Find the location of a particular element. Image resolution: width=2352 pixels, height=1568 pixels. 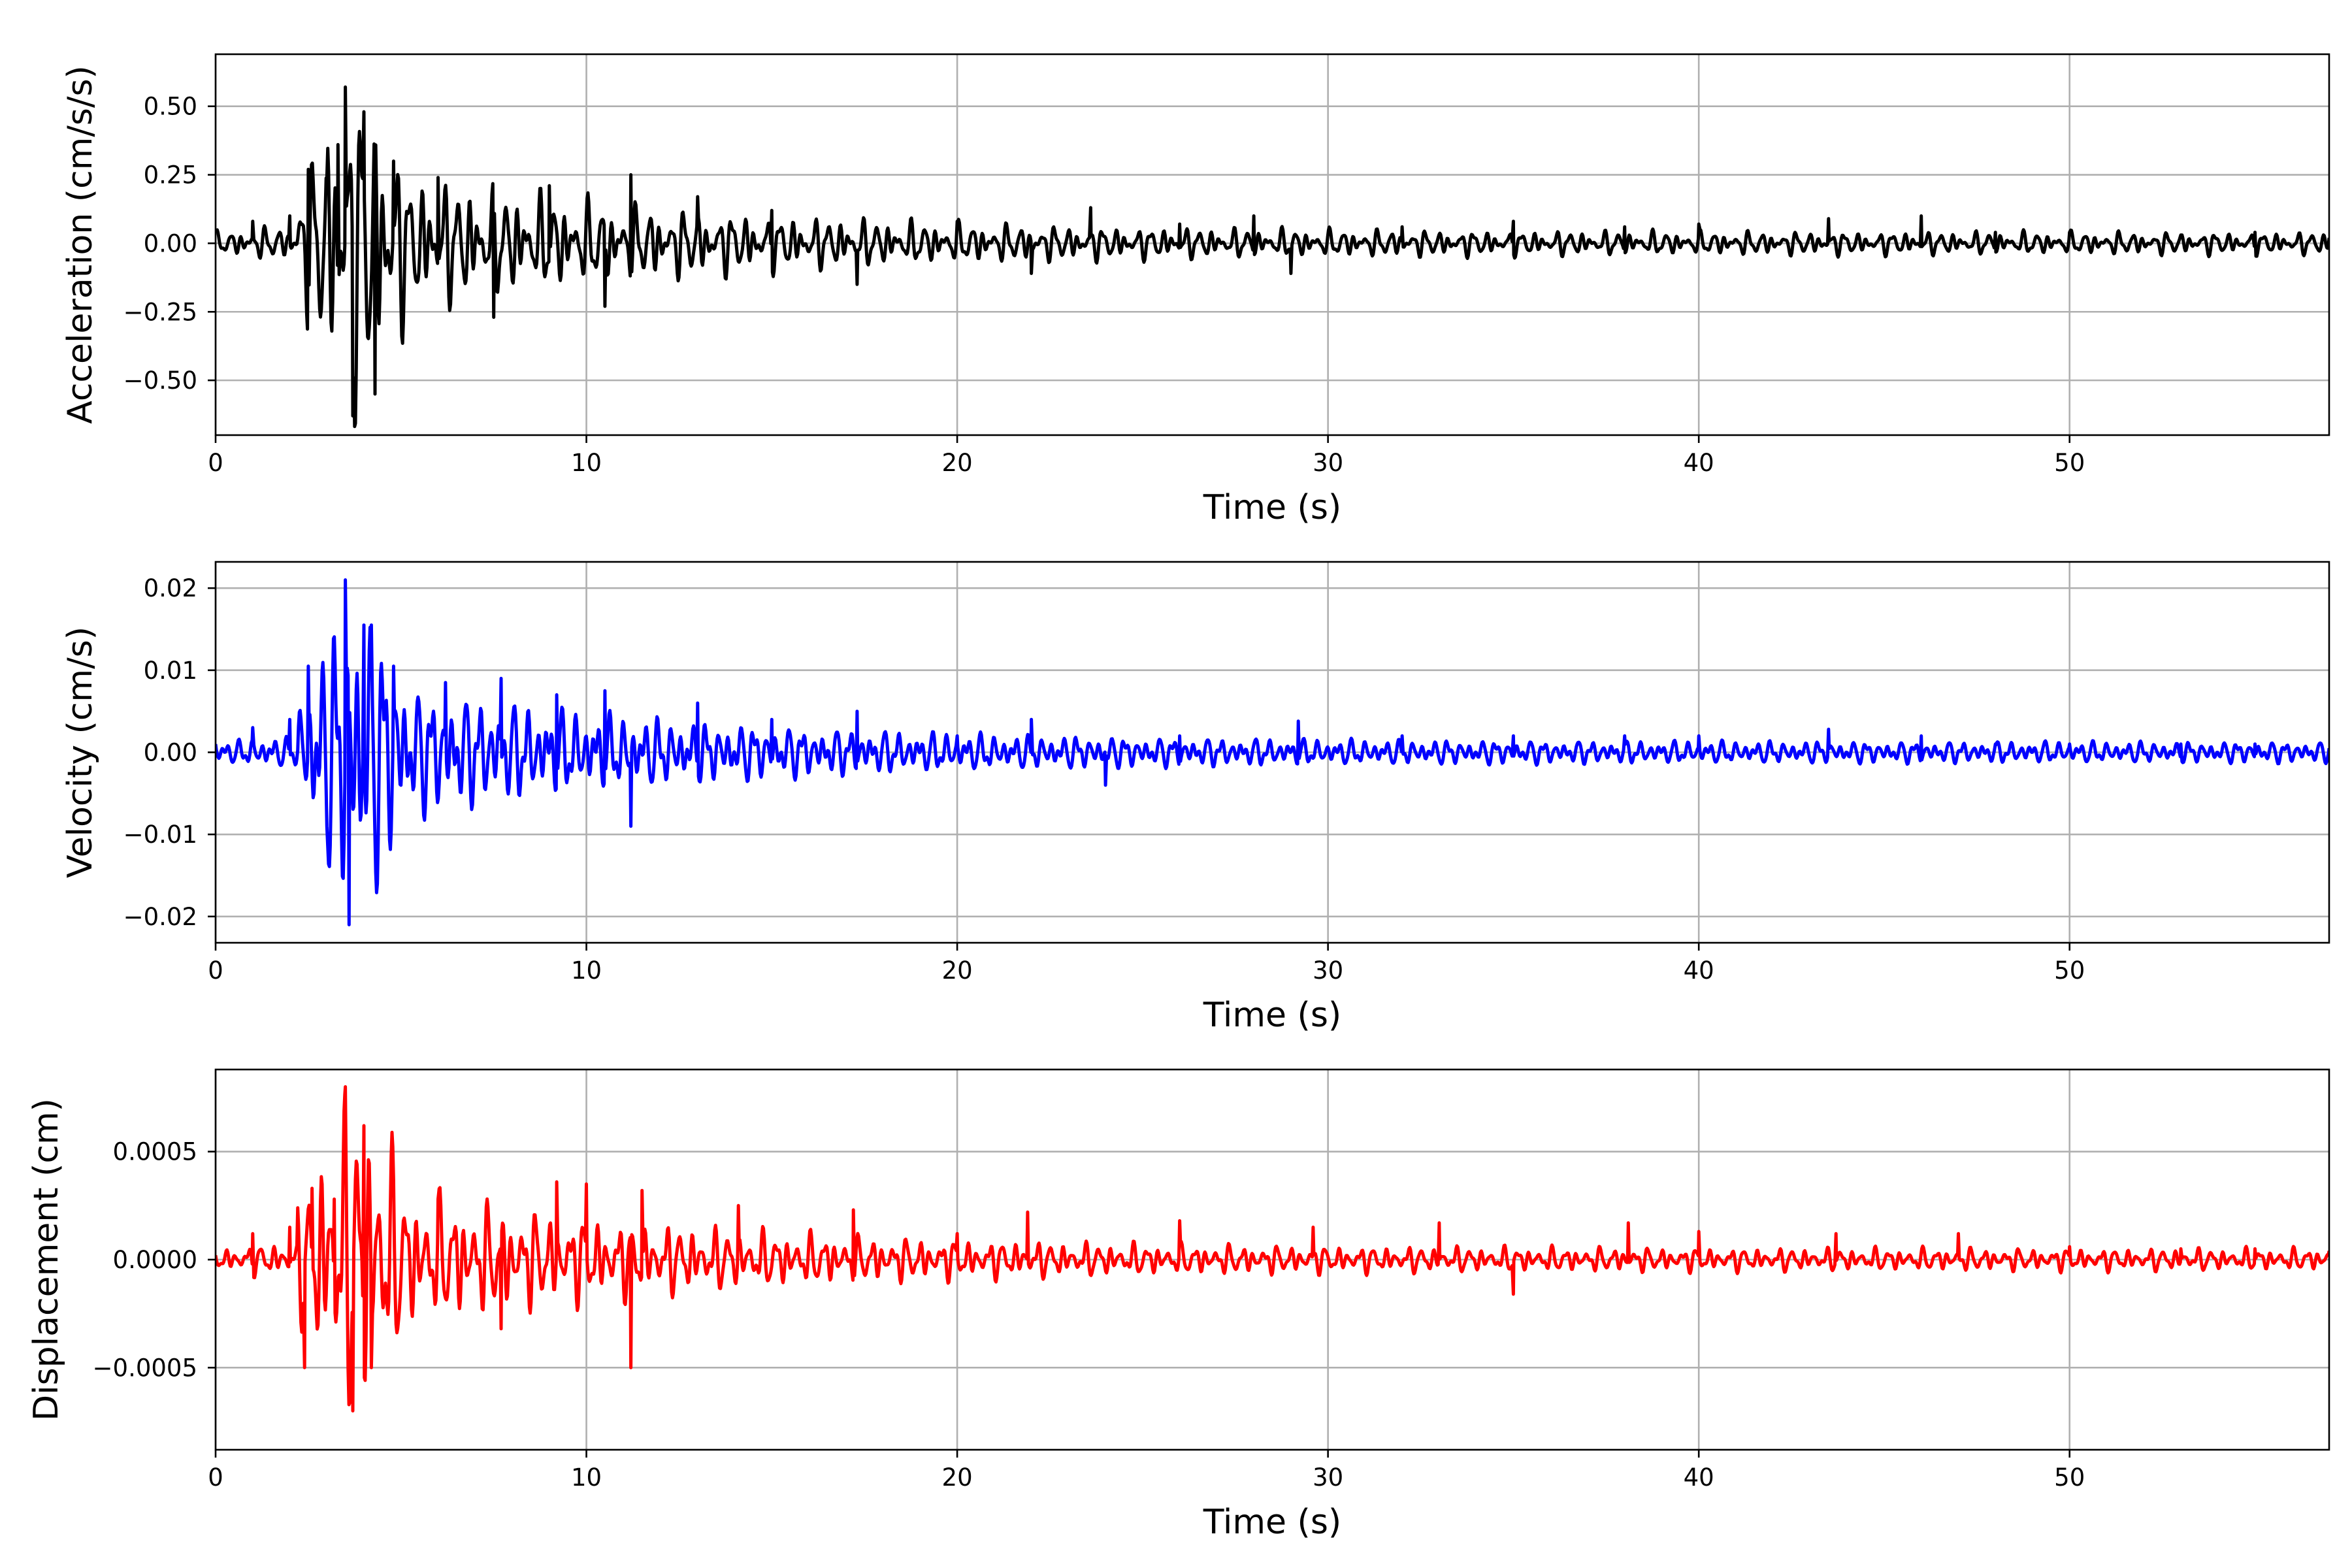

acceleration-ytick-label-0: 0.50 is located at coordinates (170, 107).